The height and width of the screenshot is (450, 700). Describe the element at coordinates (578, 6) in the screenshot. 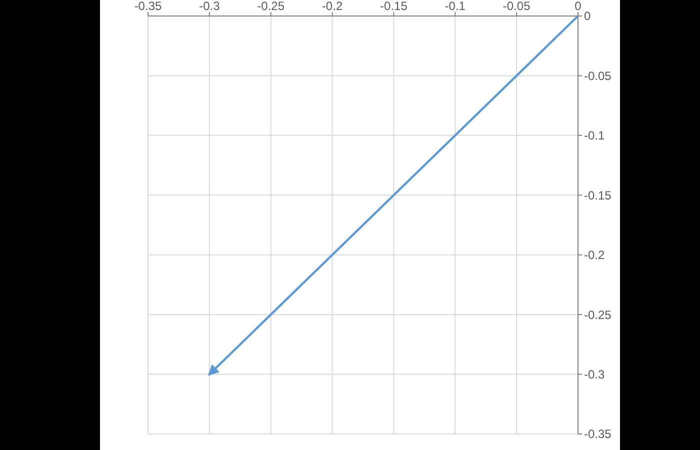

I see `x-tick-label: 0` at that location.